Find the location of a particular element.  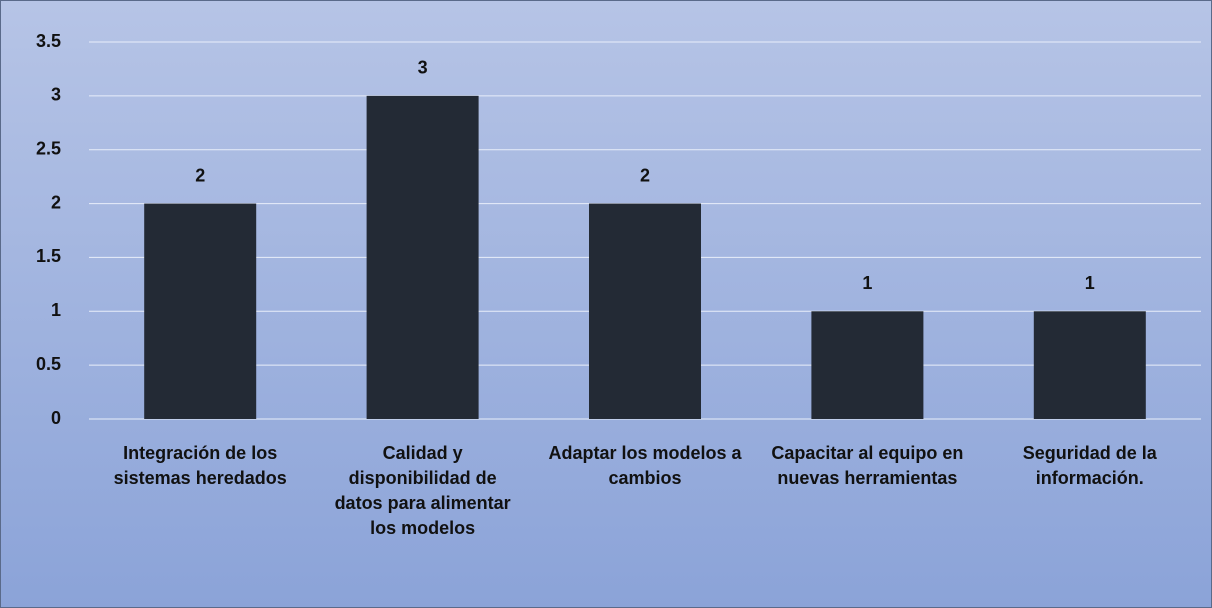

y-tick-label: 0 is located at coordinates (56, 418).